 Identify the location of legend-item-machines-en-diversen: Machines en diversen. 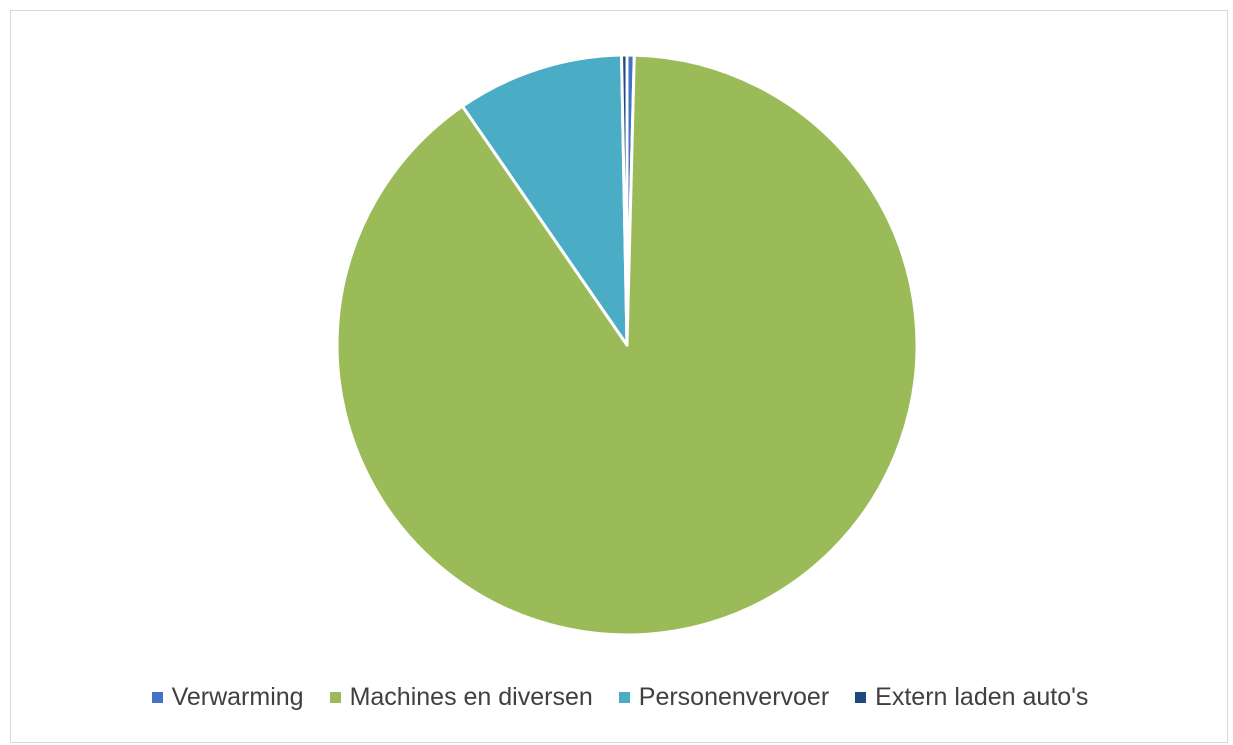
(461, 697).